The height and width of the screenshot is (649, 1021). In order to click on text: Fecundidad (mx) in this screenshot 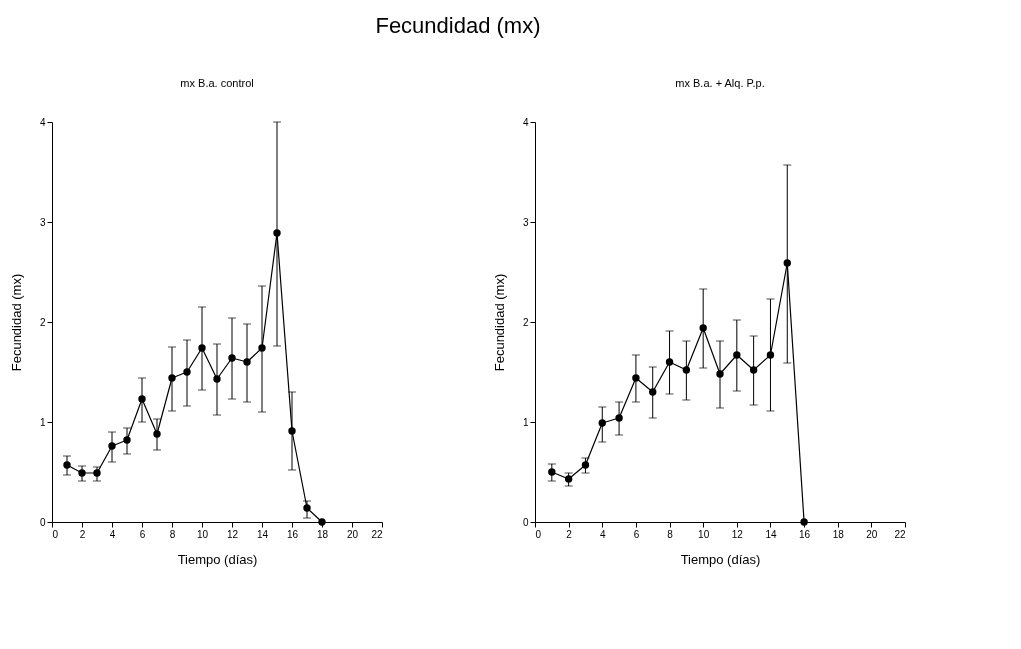, I will do `click(458, 25)`.